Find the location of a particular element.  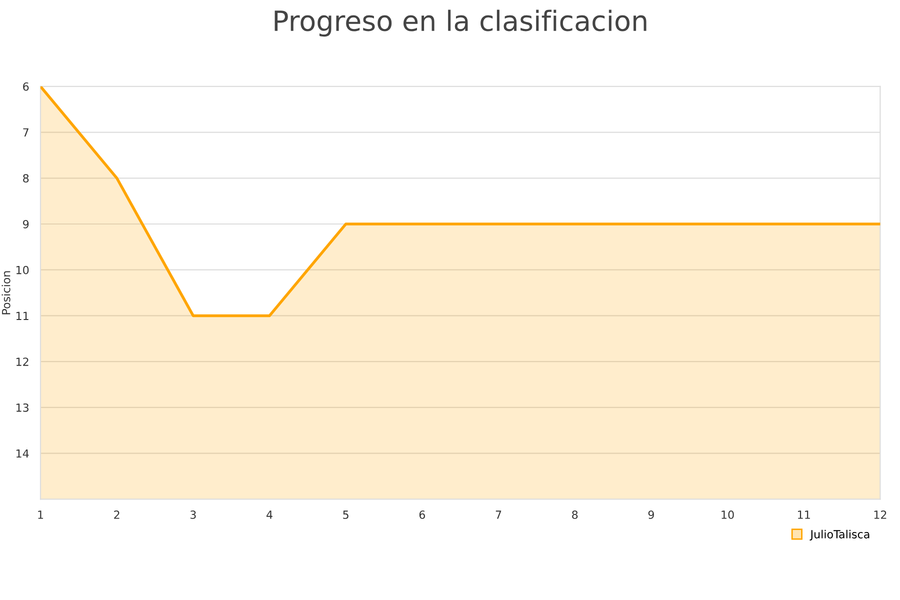

y-tick-label: 6 is located at coordinates (26, 86).